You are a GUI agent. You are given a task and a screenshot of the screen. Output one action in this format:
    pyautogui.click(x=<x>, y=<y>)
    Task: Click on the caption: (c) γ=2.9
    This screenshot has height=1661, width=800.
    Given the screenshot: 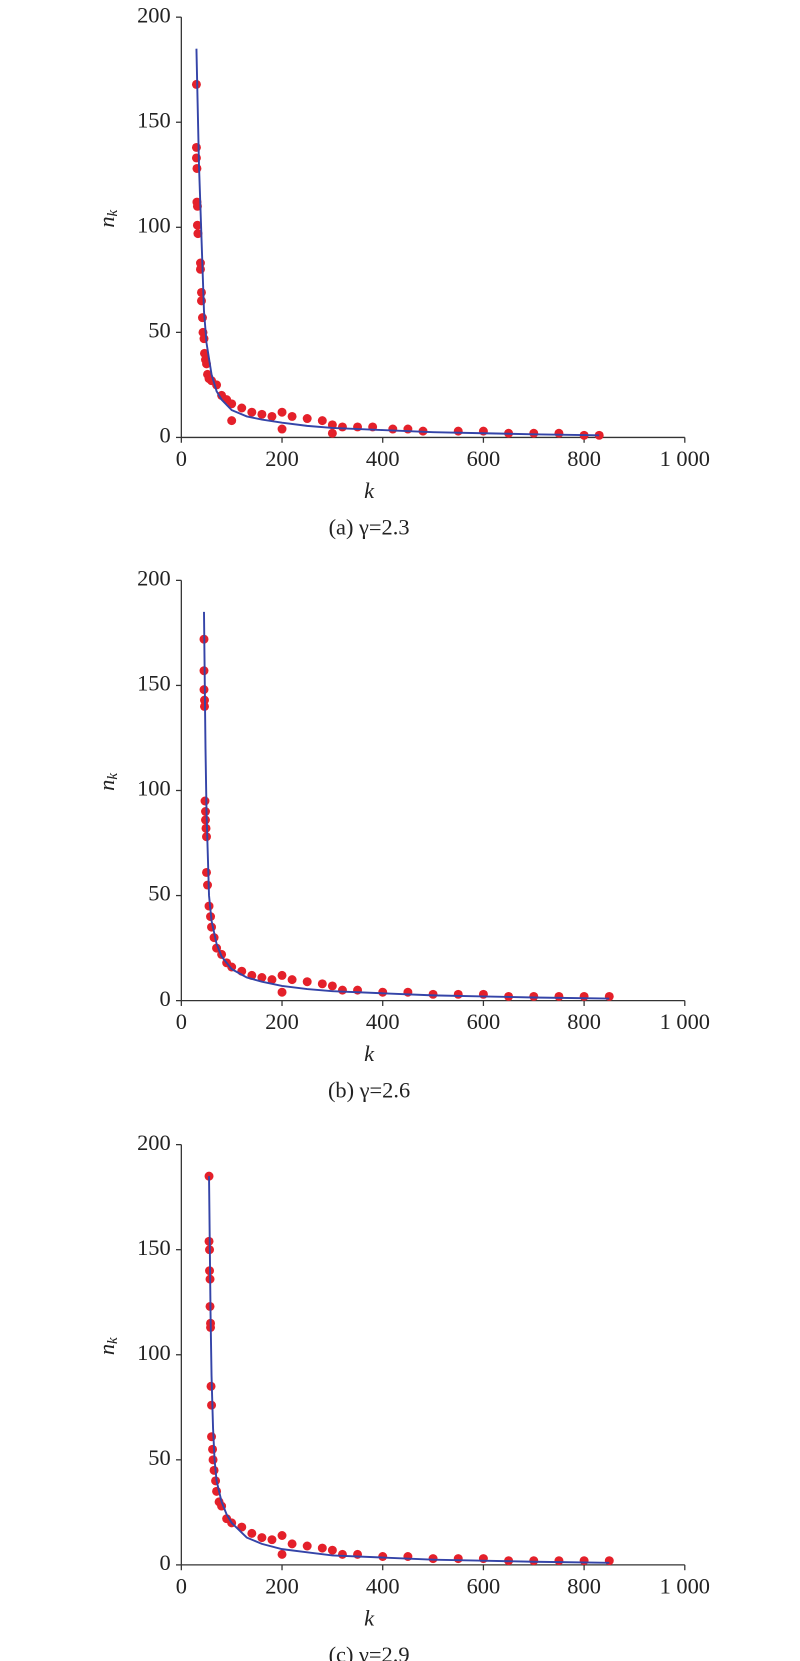 What is the action you would take?
    pyautogui.click(x=369, y=1651)
    